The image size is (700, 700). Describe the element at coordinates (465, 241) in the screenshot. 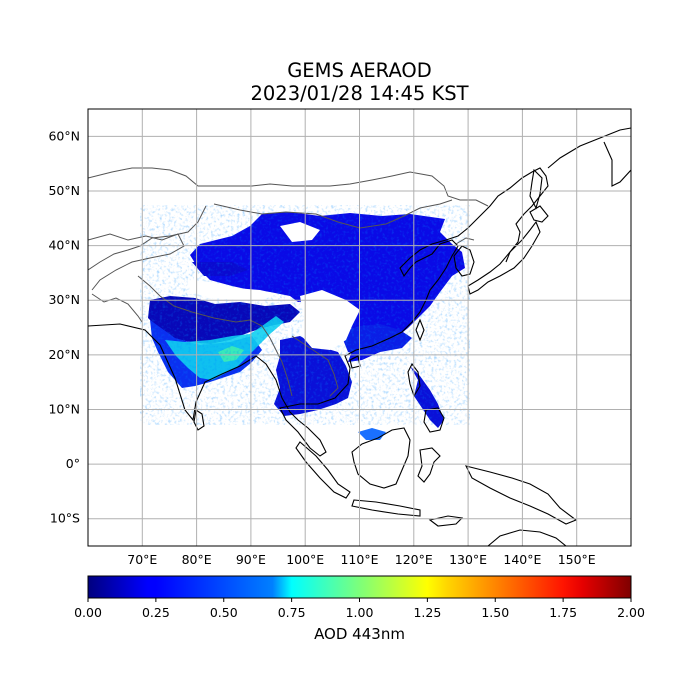

I see `border-north-korea-china` at that location.